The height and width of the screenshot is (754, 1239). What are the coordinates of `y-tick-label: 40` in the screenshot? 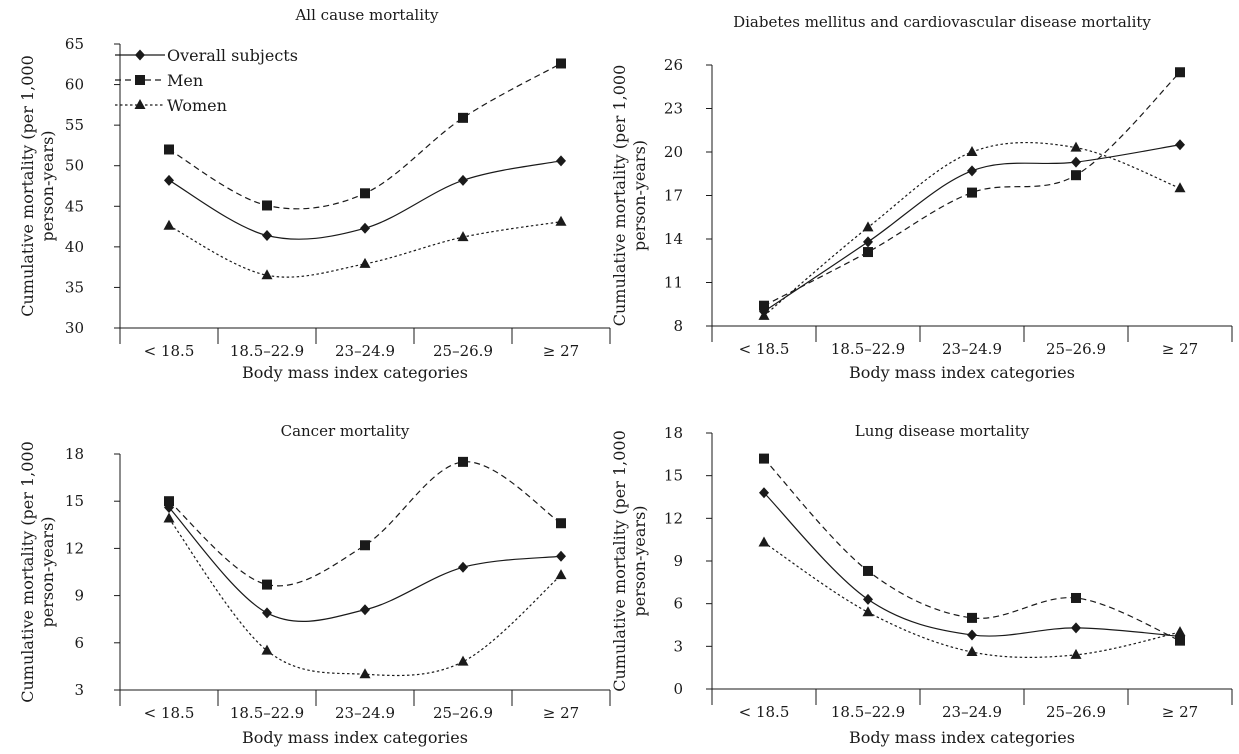 It's located at (74, 247).